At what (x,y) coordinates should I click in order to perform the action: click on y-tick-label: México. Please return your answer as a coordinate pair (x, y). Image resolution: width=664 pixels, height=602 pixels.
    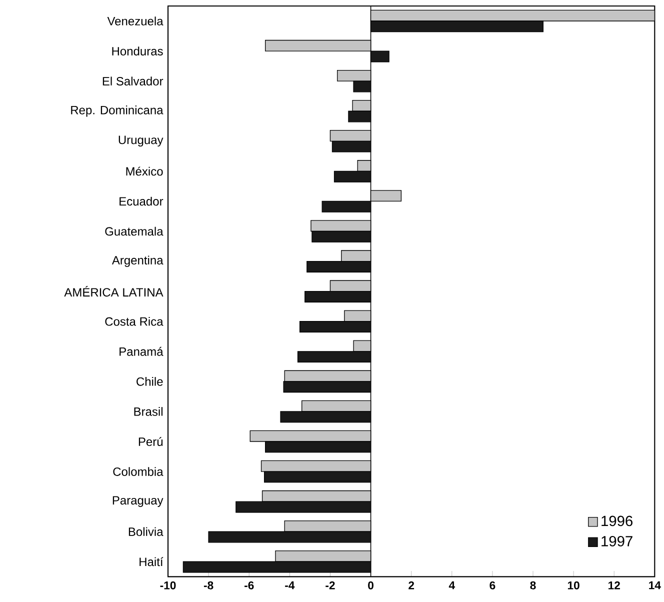
    Looking at the image, I should click on (144, 171).